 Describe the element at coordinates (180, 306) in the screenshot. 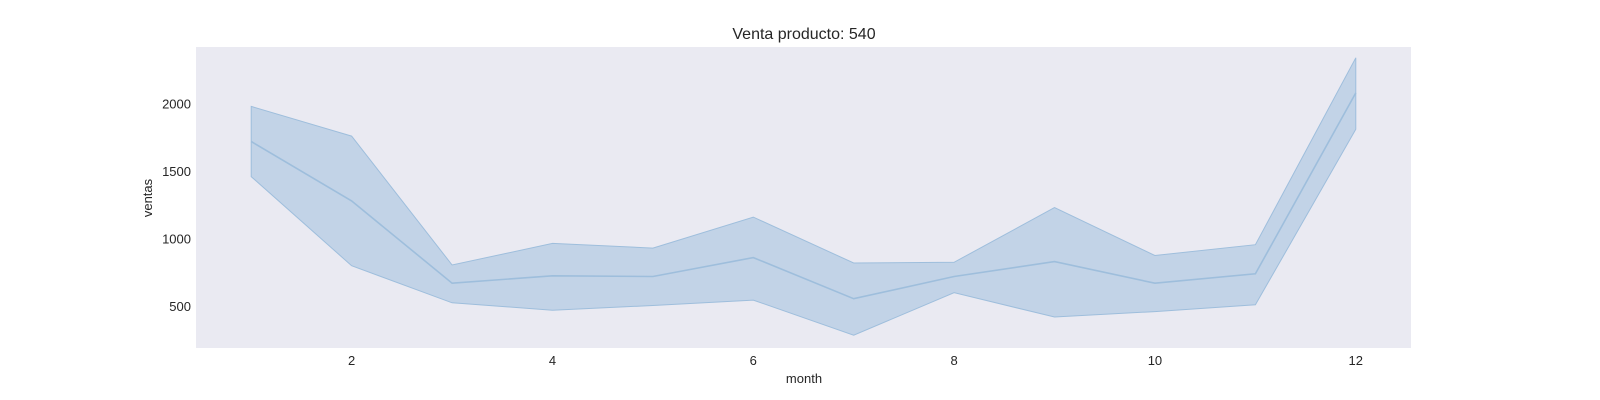

I see `y-tick-label: 500` at that location.